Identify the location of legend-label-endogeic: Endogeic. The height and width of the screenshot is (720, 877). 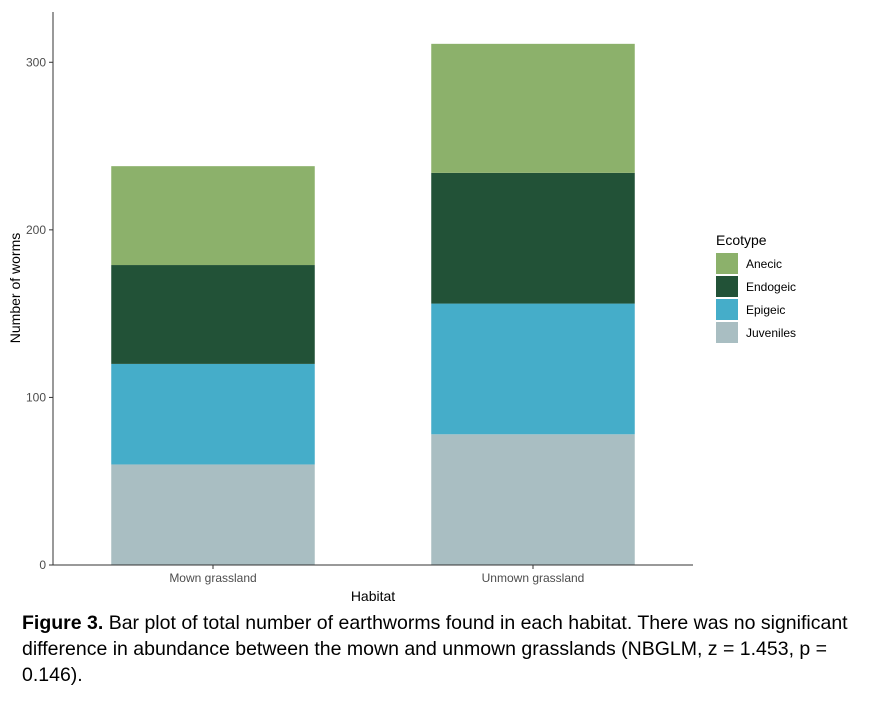
(771, 287).